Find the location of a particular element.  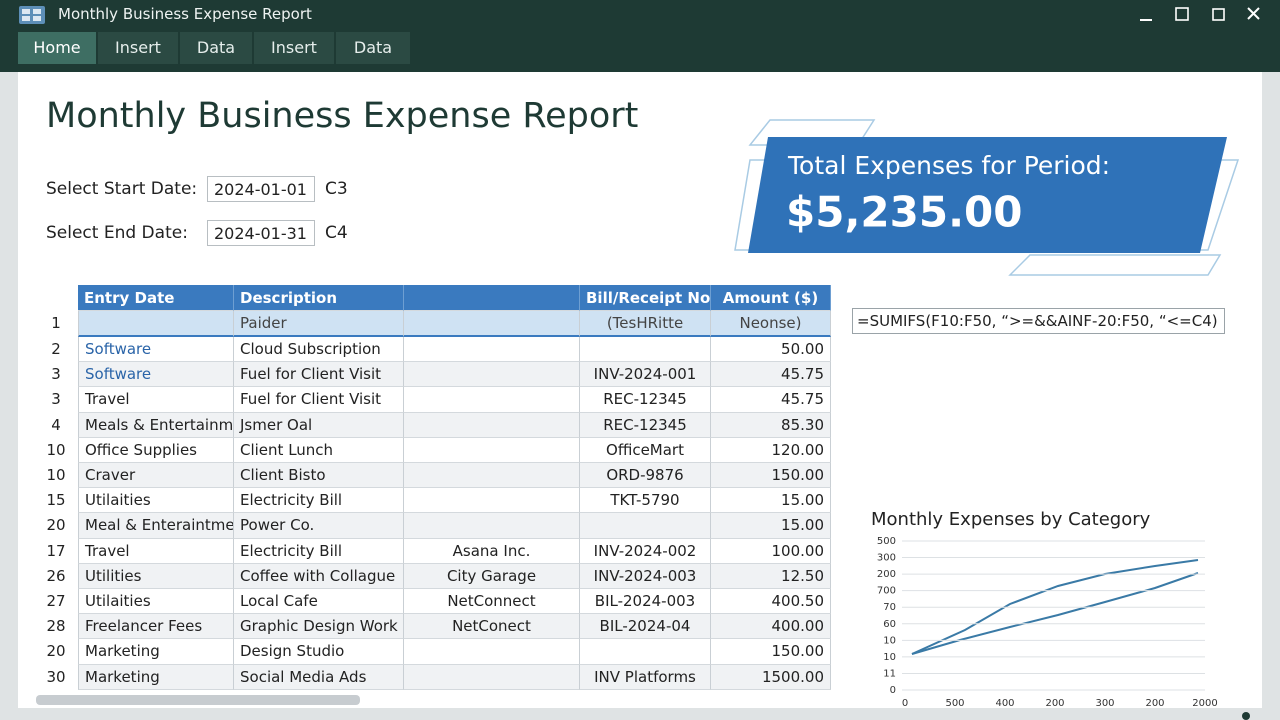

close is located at coordinates (1253, 13).